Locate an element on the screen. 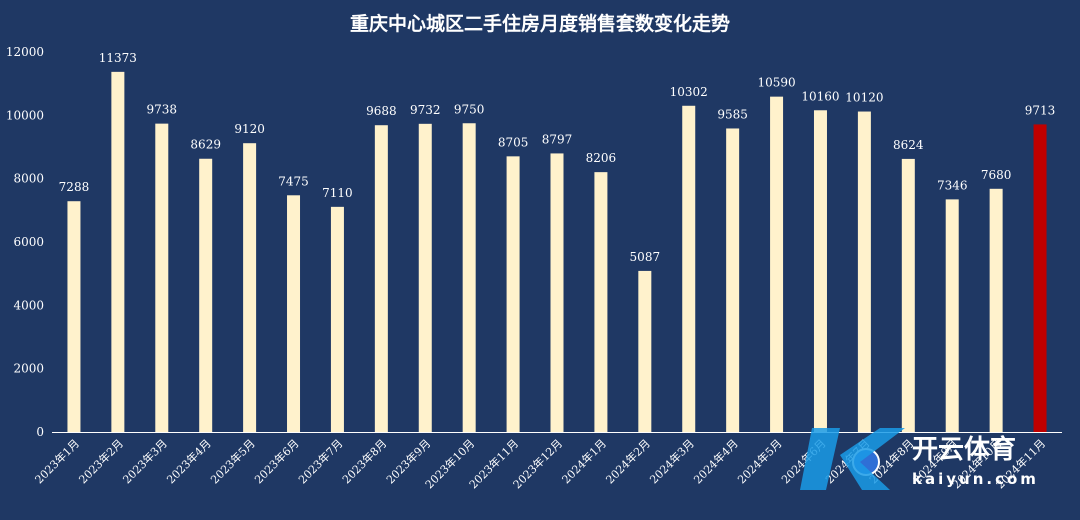  data-label: 10590 is located at coordinates (776, 83).